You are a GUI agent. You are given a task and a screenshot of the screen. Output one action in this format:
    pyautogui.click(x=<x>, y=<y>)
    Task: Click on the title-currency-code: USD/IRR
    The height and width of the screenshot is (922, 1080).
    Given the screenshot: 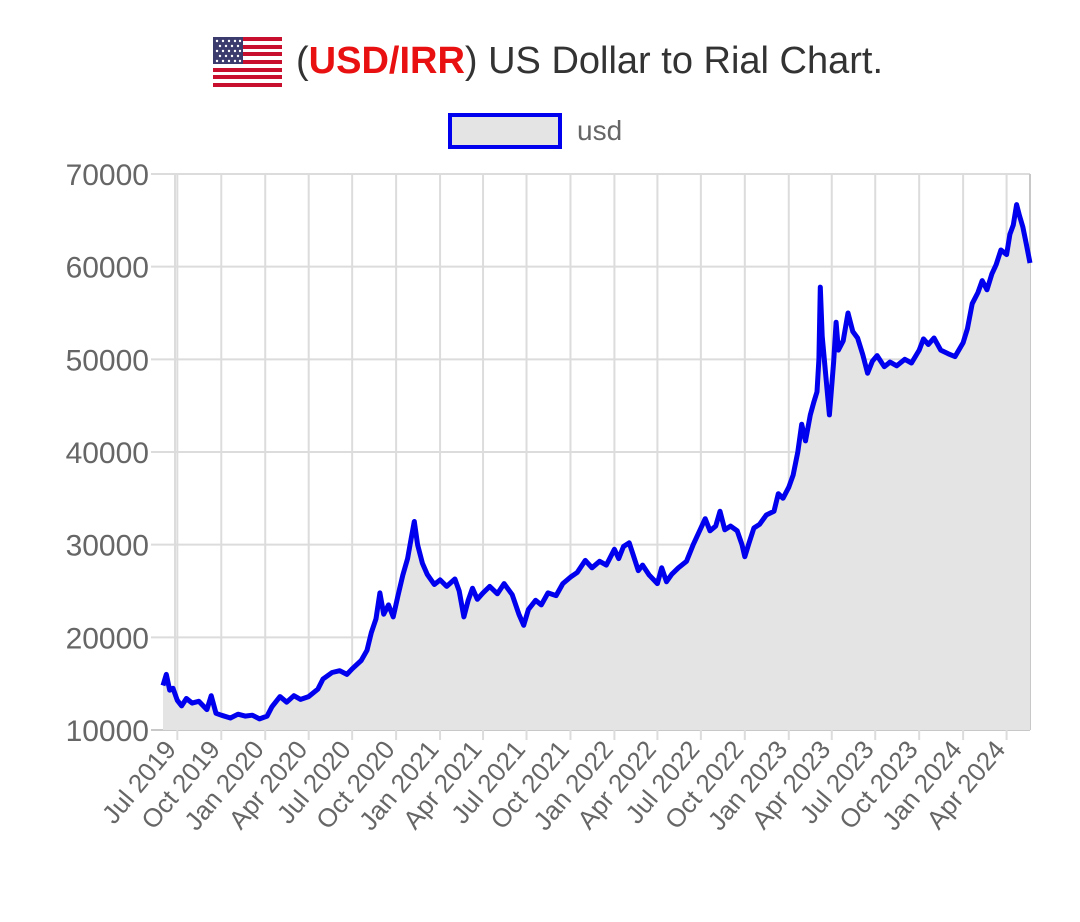 What is the action you would take?
    pyautogui.click(x=387, y=61)
    